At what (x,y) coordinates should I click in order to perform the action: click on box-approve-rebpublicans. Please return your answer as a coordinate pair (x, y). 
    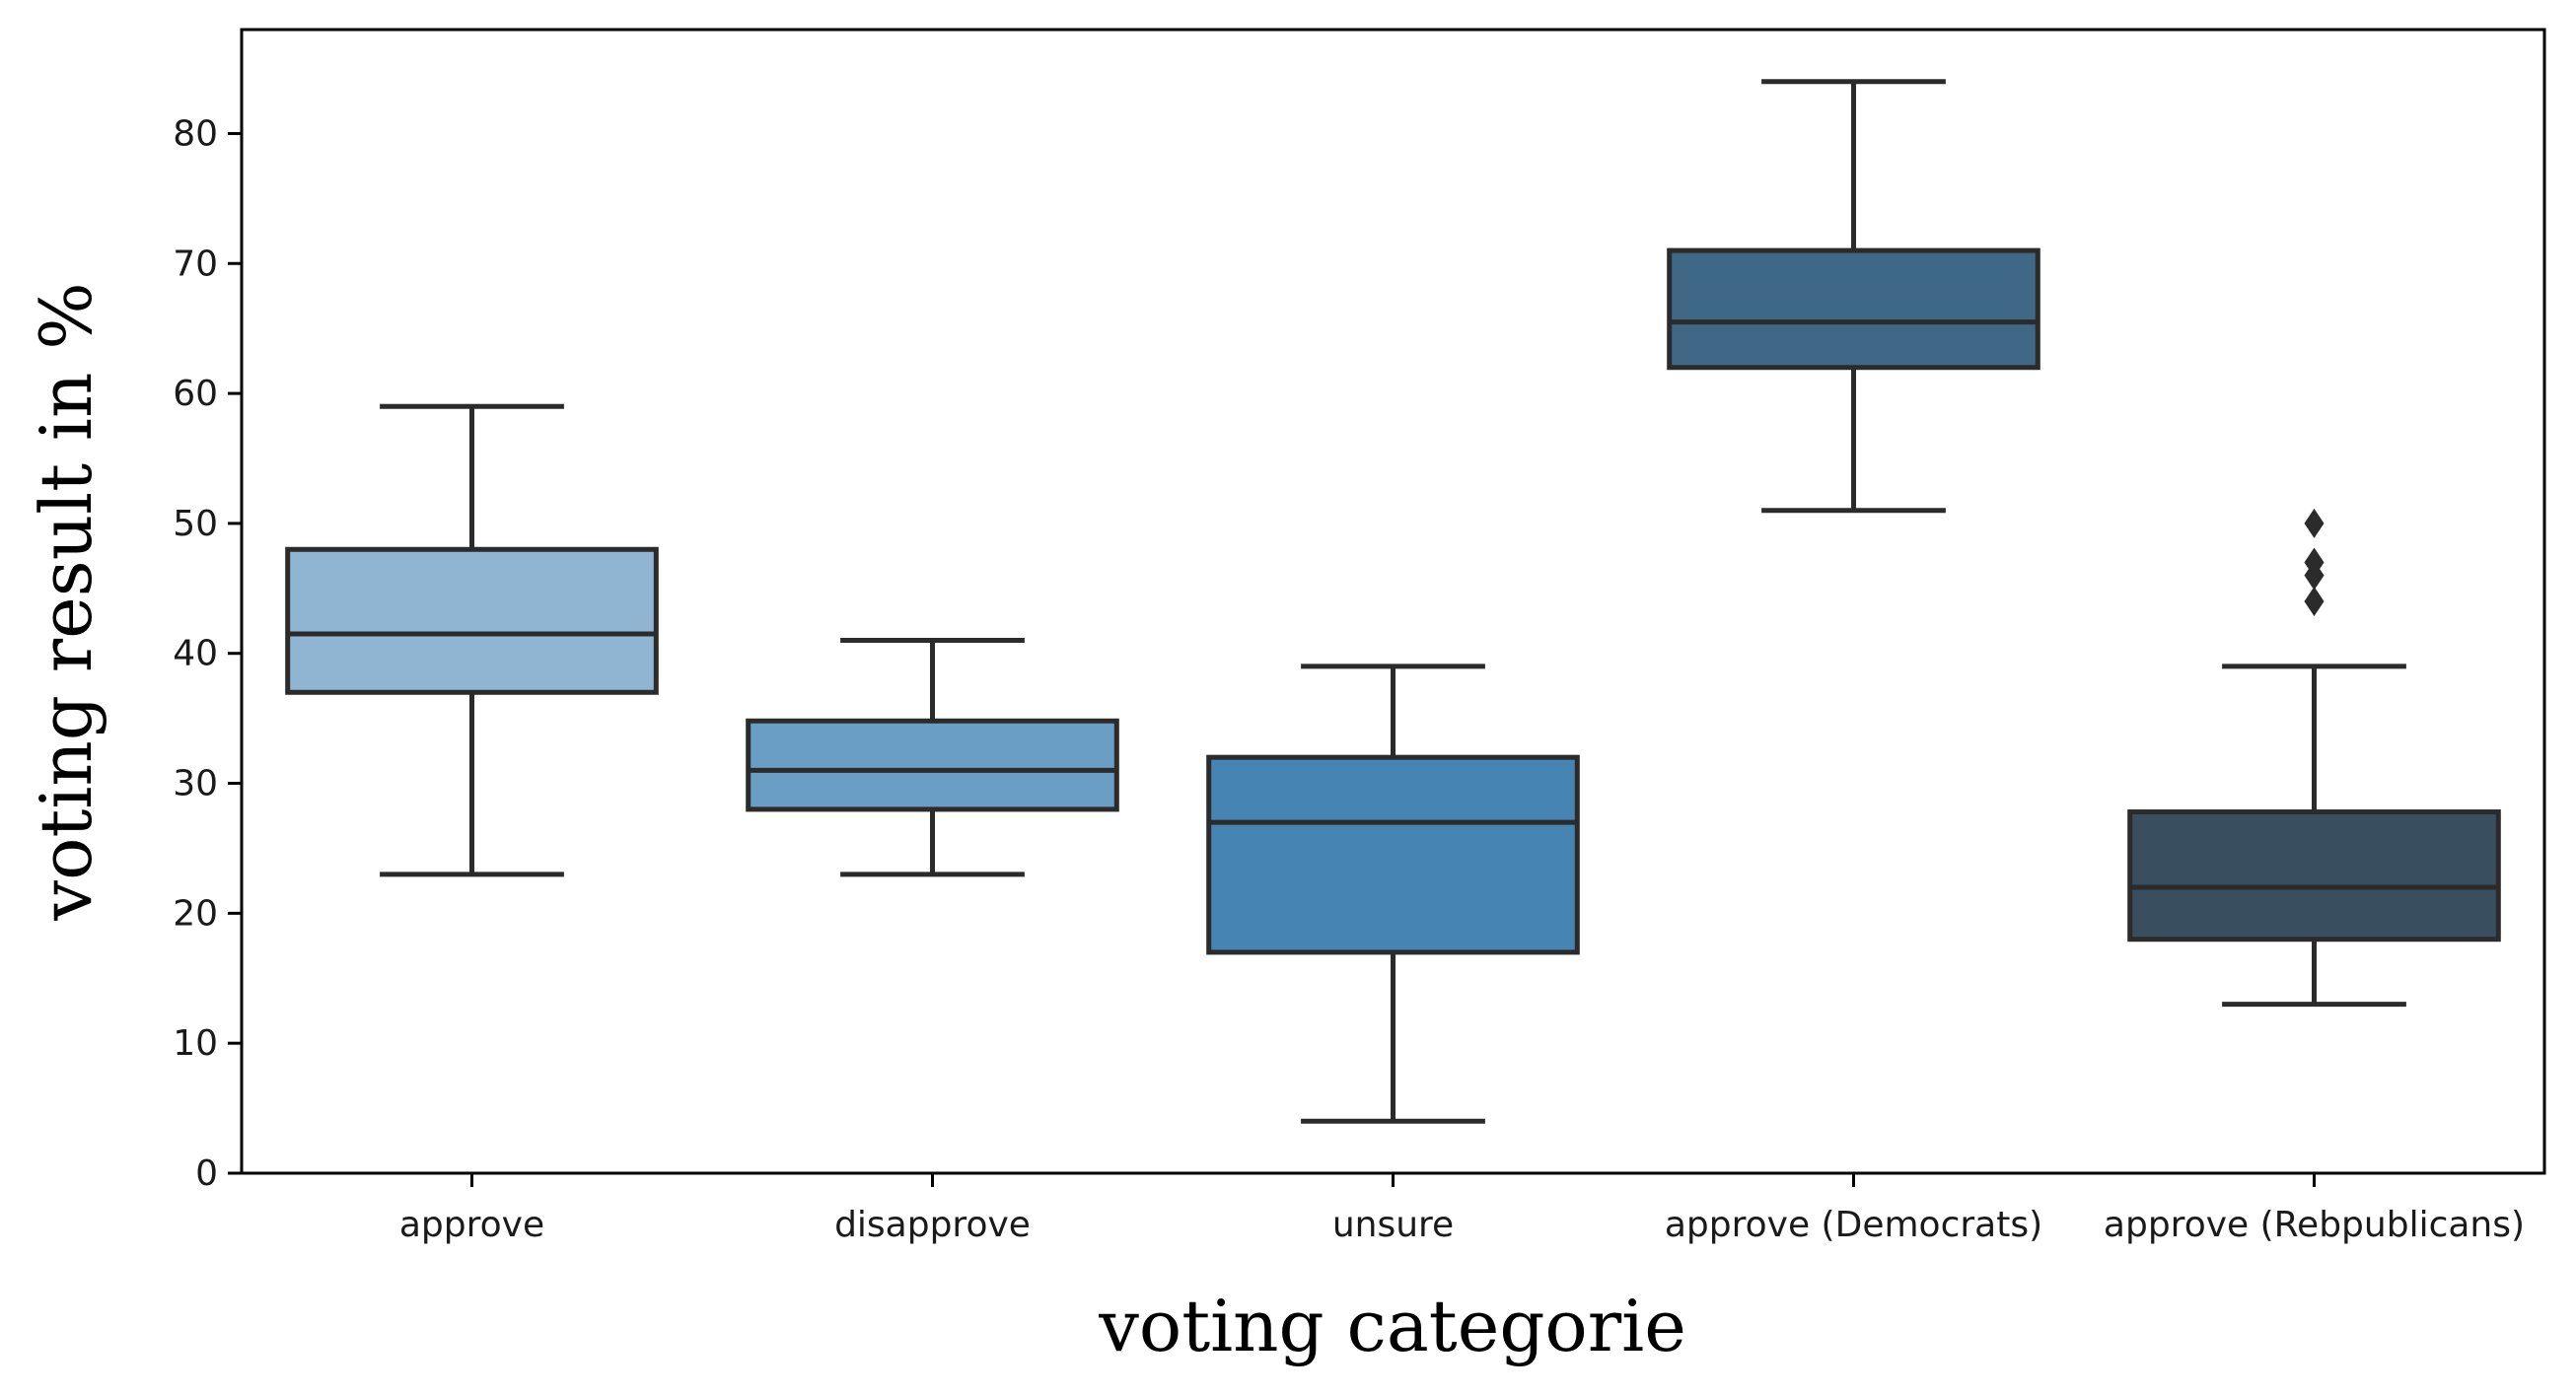
    Looking at the image, I should click on (2314, 758).